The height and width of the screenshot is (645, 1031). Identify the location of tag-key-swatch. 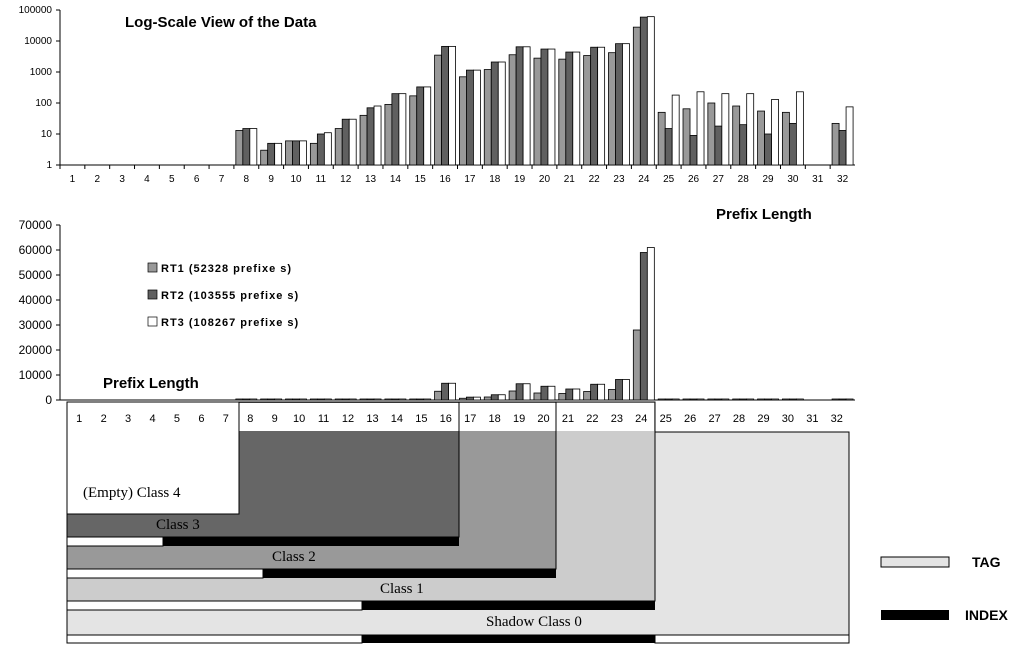
(915, 562).